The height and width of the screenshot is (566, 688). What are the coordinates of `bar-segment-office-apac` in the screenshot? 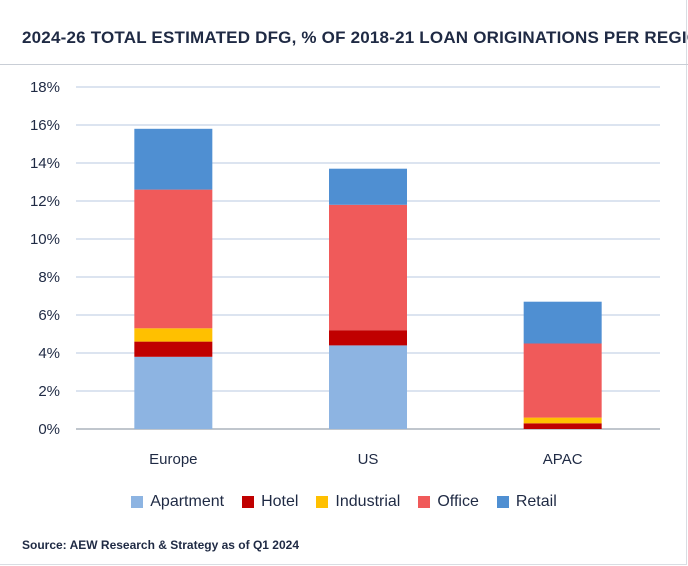 It's located at (562, 380).